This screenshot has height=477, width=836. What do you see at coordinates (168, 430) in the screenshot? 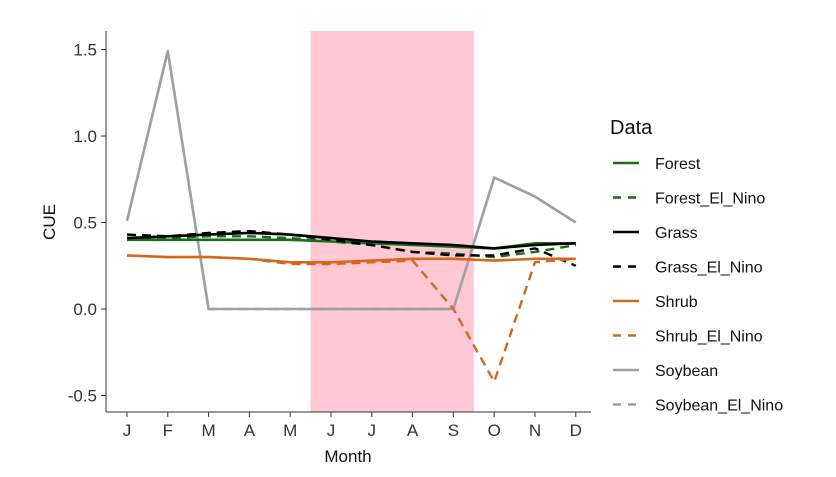
I see `x-tick-label: F` at bounding box center [168, 430].